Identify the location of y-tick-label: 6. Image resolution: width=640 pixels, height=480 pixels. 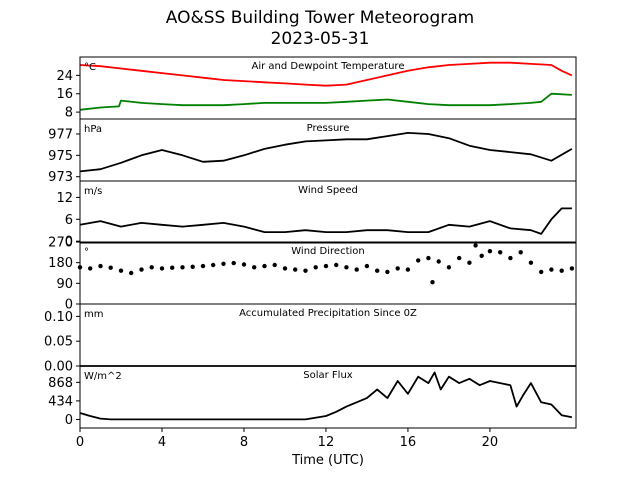
(69, 220).